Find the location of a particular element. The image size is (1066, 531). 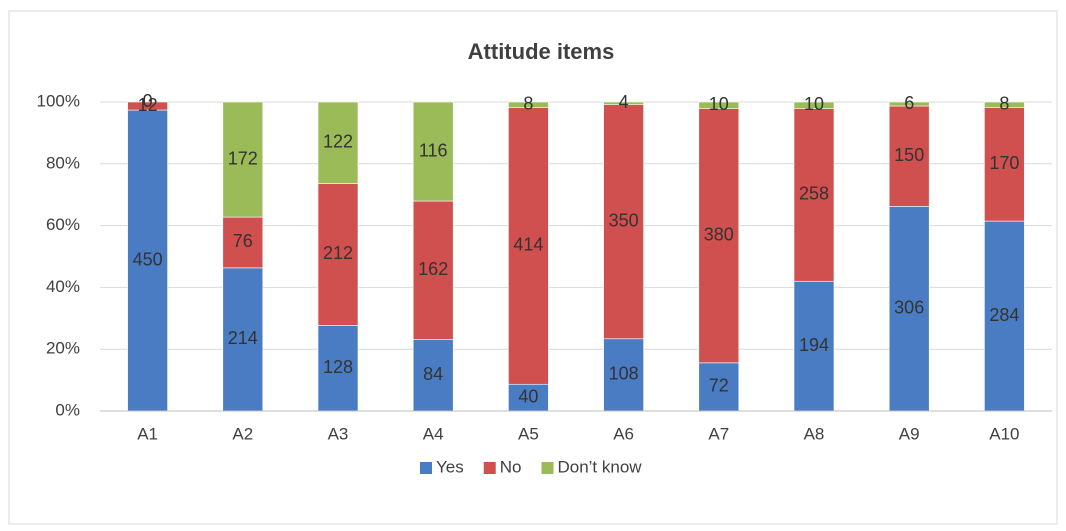

data-label: 258 is located at coordinates (814, 194).